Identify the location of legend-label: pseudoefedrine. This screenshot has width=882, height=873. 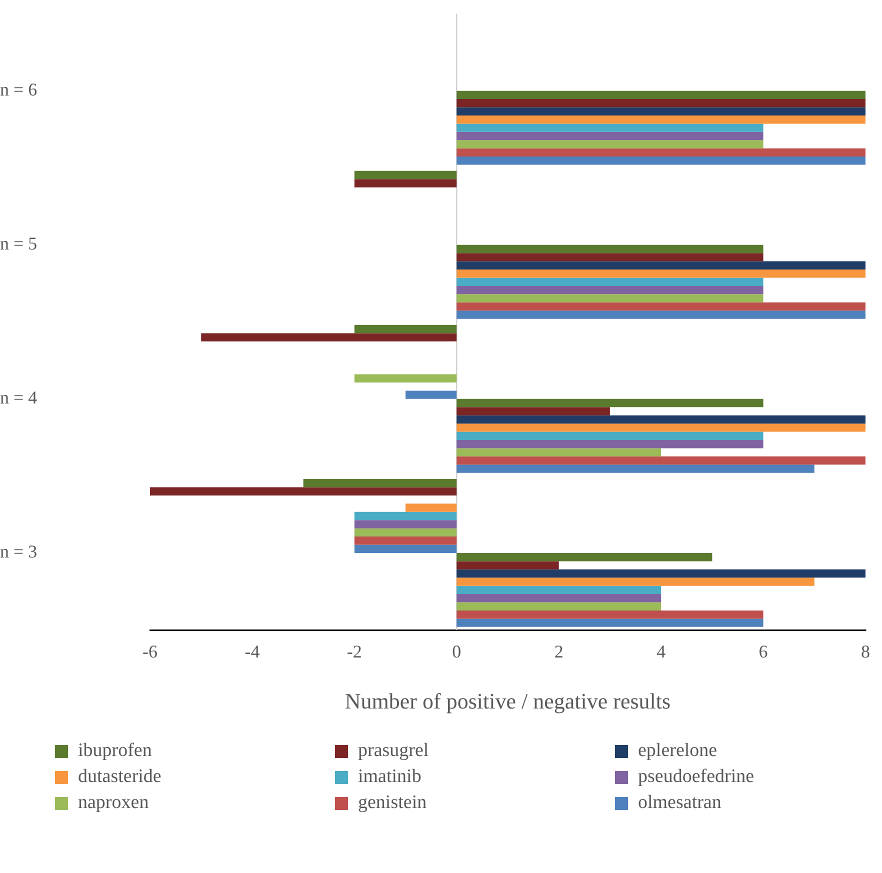
(696, 777).